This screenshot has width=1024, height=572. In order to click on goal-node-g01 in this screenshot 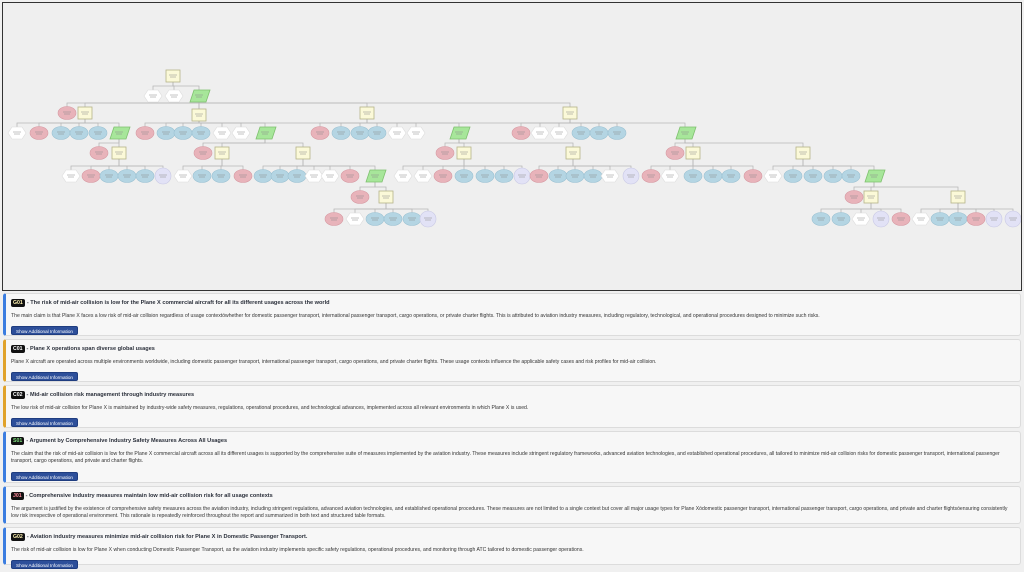, I will do `click(173, 76)`.